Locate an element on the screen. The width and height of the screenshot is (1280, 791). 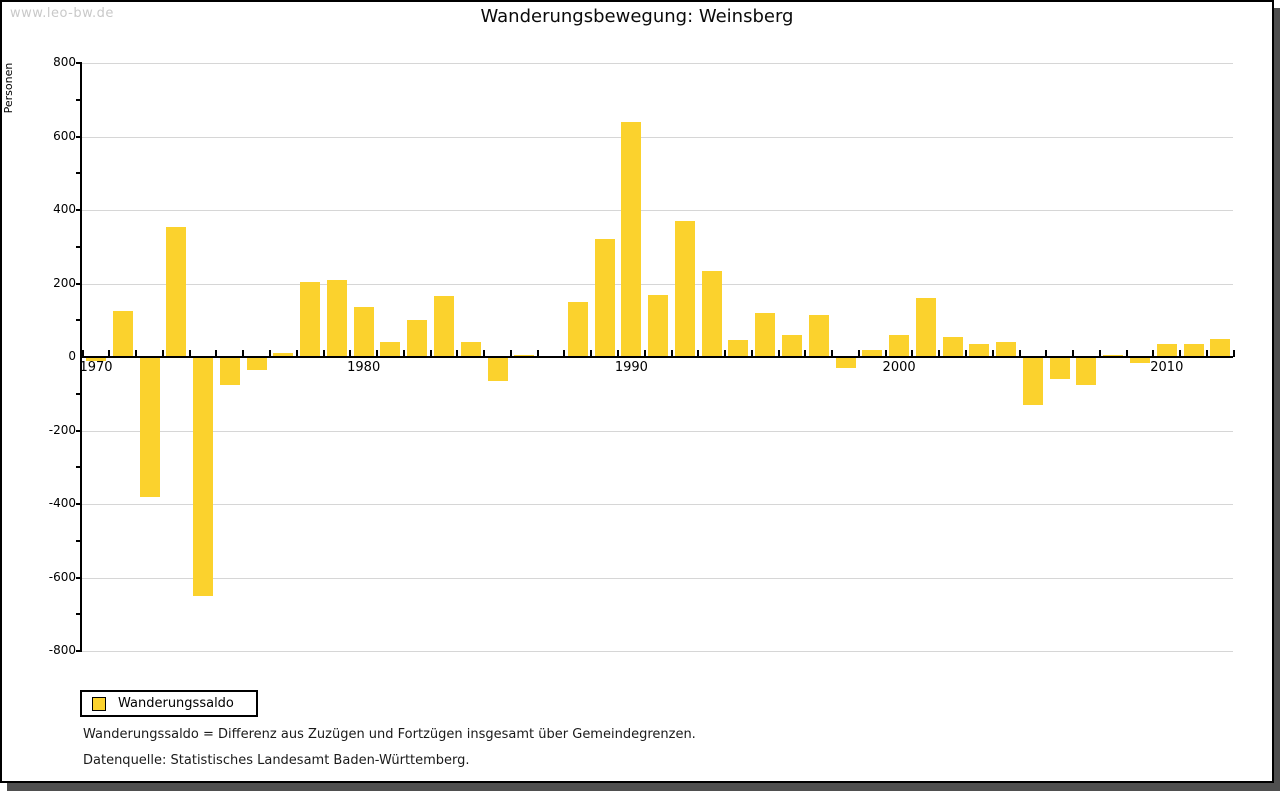
bar-2010 is located at coordinates (1166, 350).